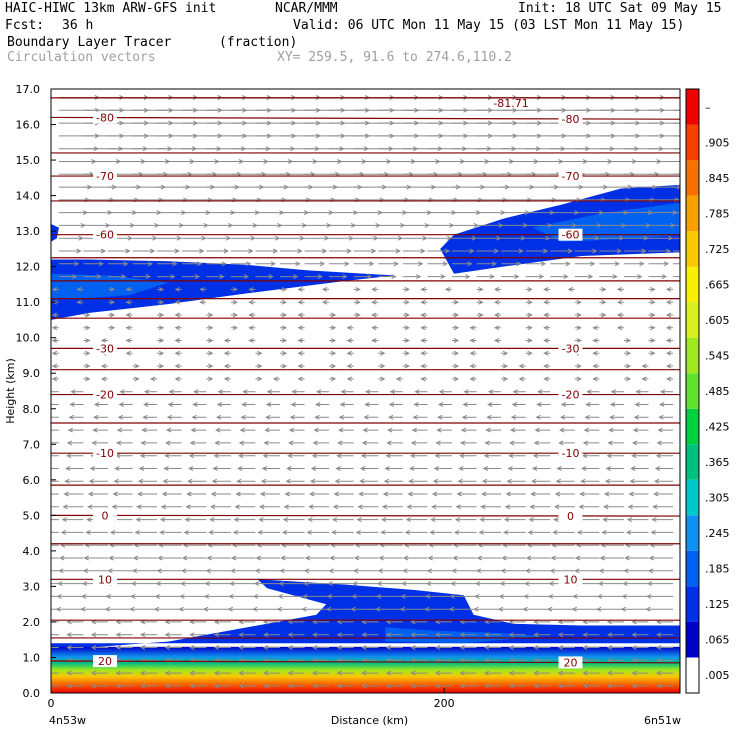 The width and height of the screenshot is (740, 740). I want to click on isotherm-label: 20, so click(105, 661).